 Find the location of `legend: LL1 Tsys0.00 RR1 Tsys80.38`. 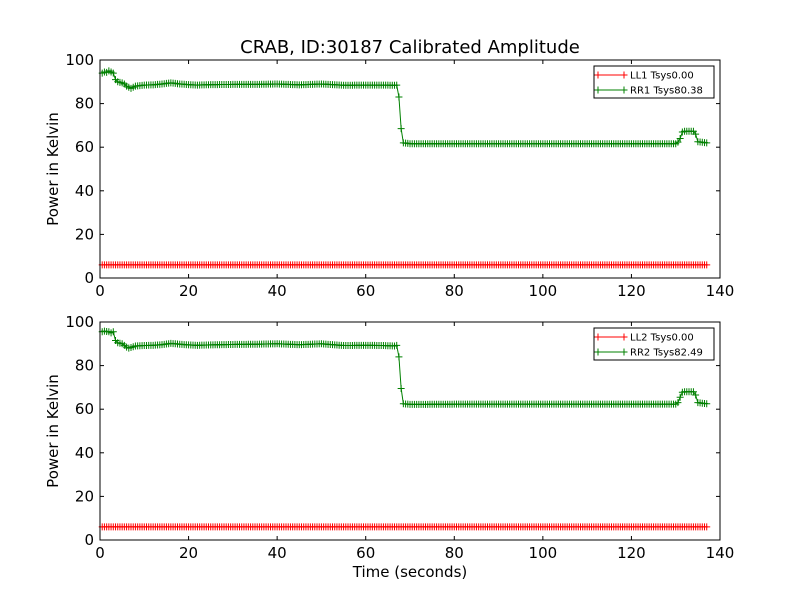

legend: LL1 Tsys0.00 RR1 Tsys80.38 is located at coordinates (654, 82).